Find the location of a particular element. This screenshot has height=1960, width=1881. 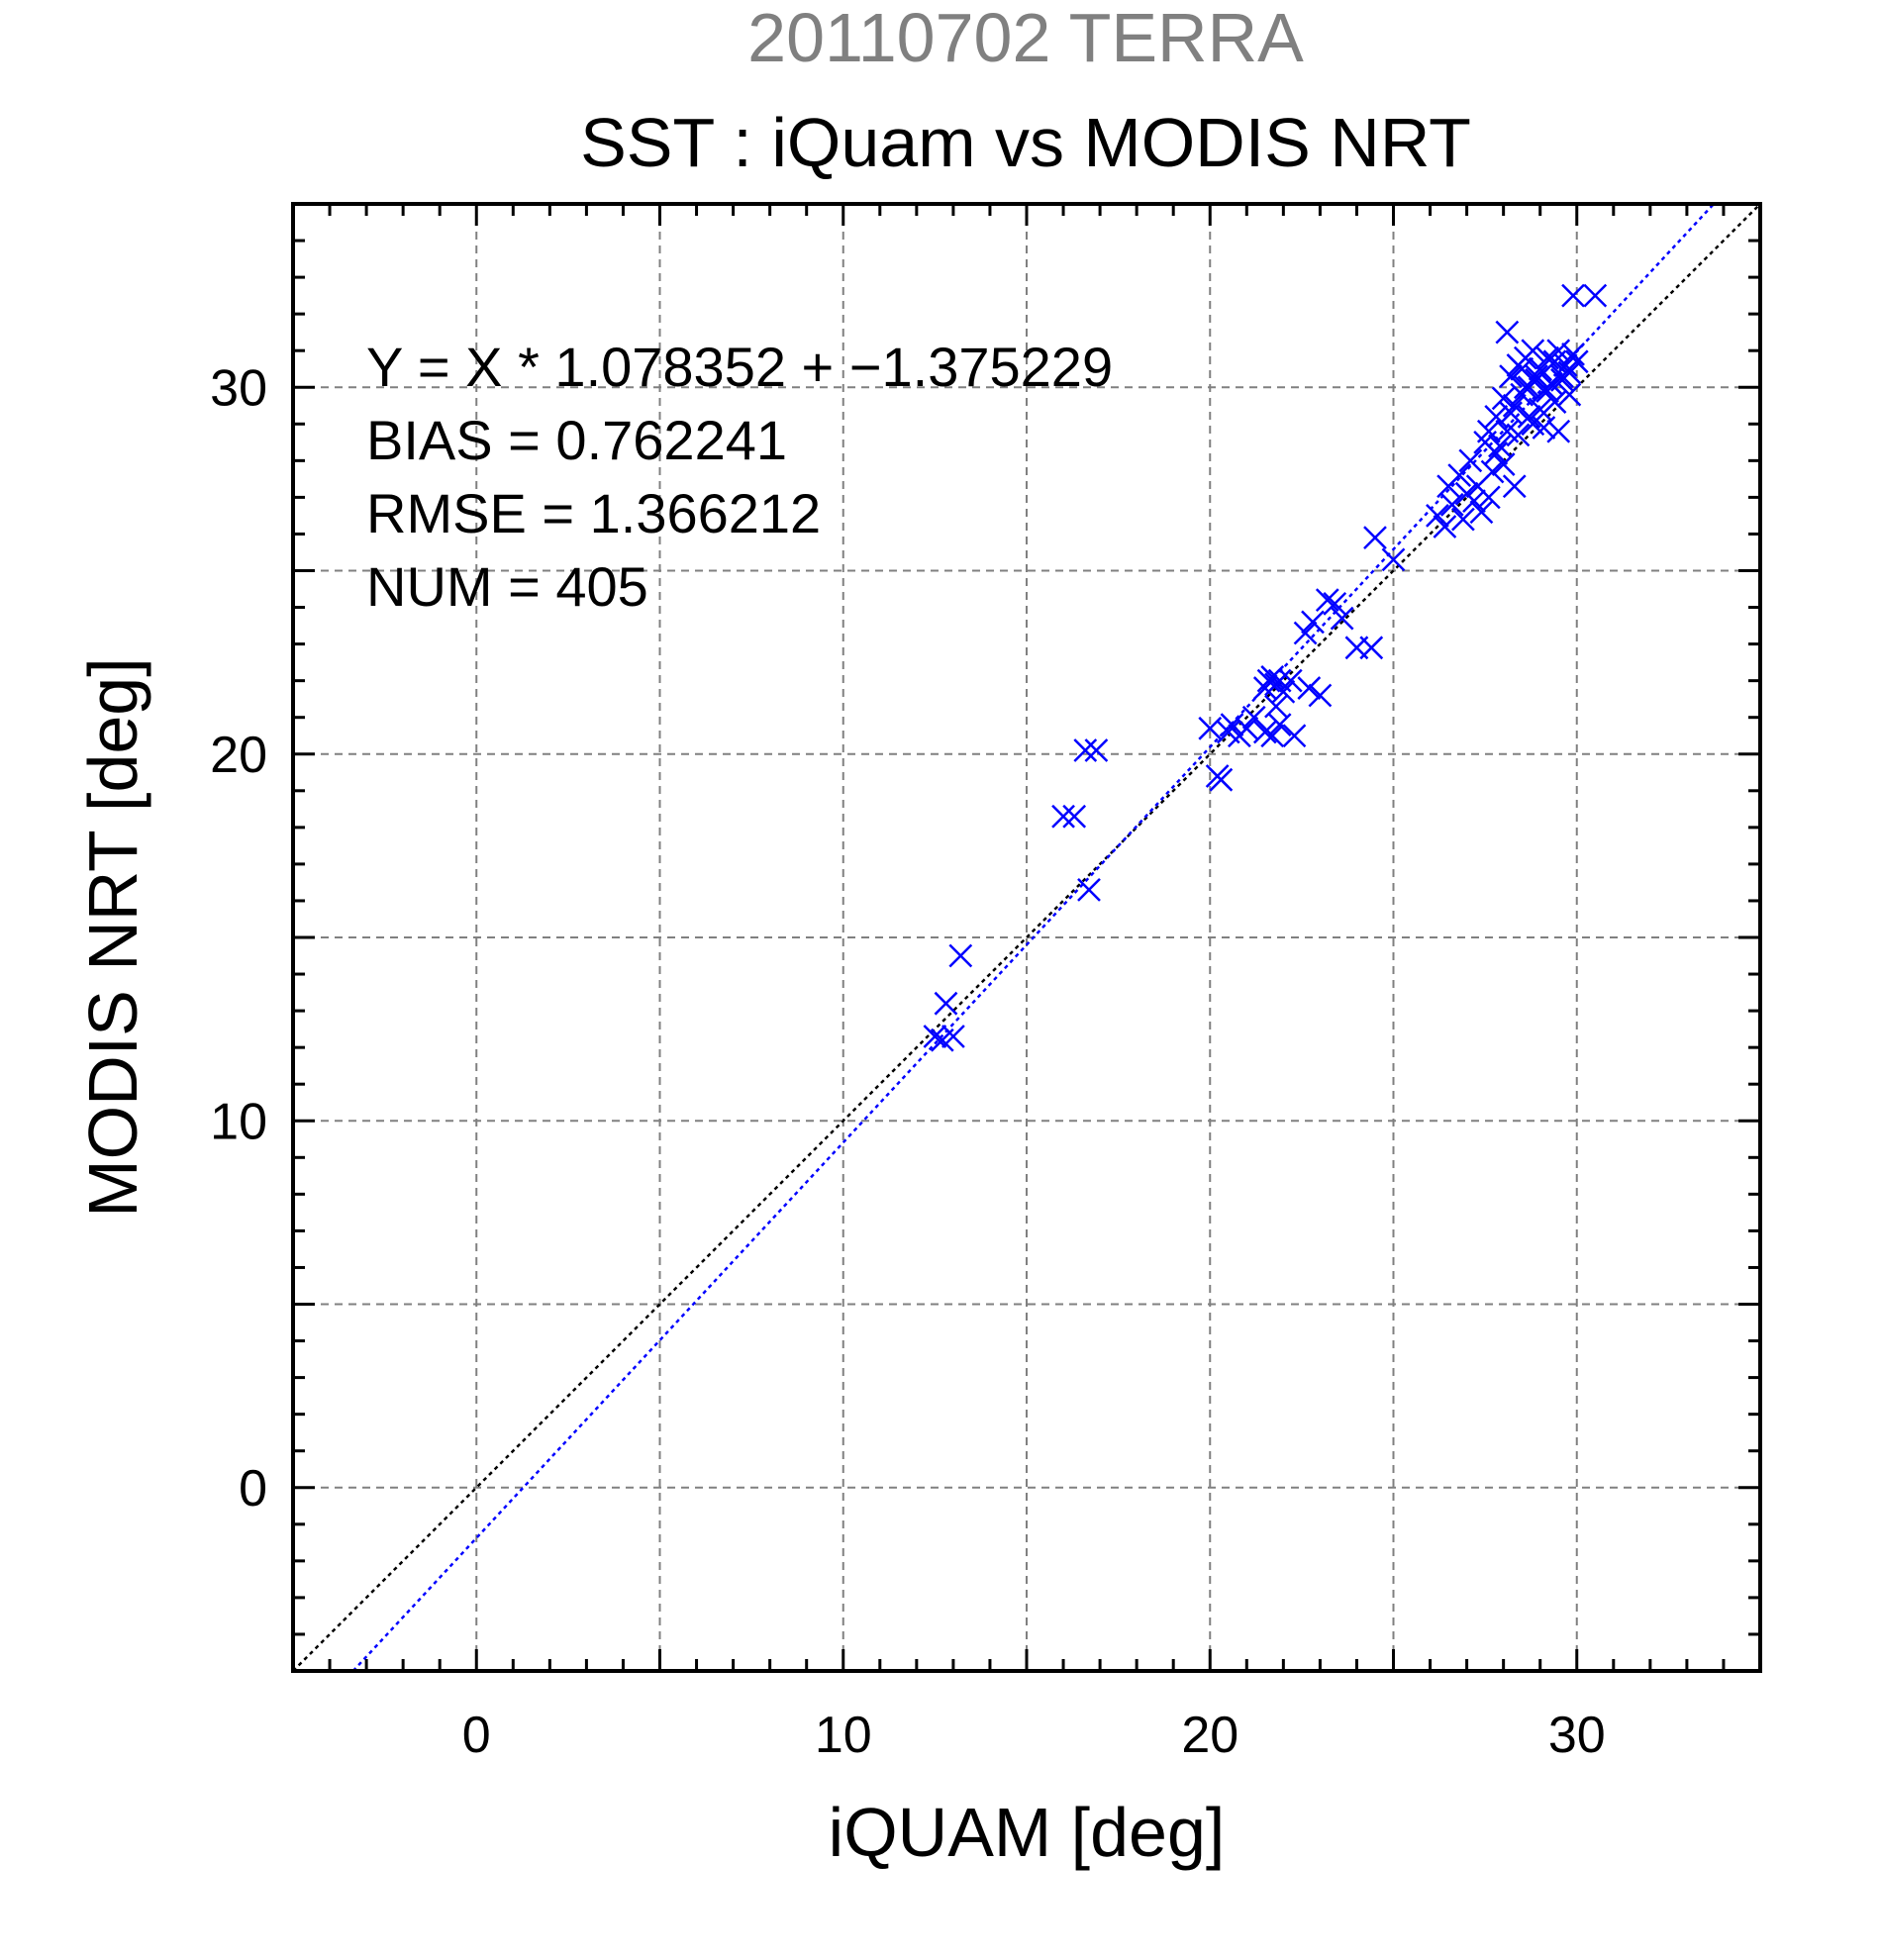

chart-supertitle: 20110702 TERRA is located at coordinates (1025, 38).